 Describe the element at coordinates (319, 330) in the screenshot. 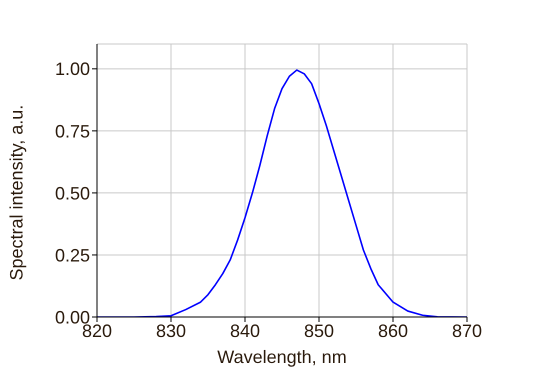

I see `x-tick-label: 850` at that location.